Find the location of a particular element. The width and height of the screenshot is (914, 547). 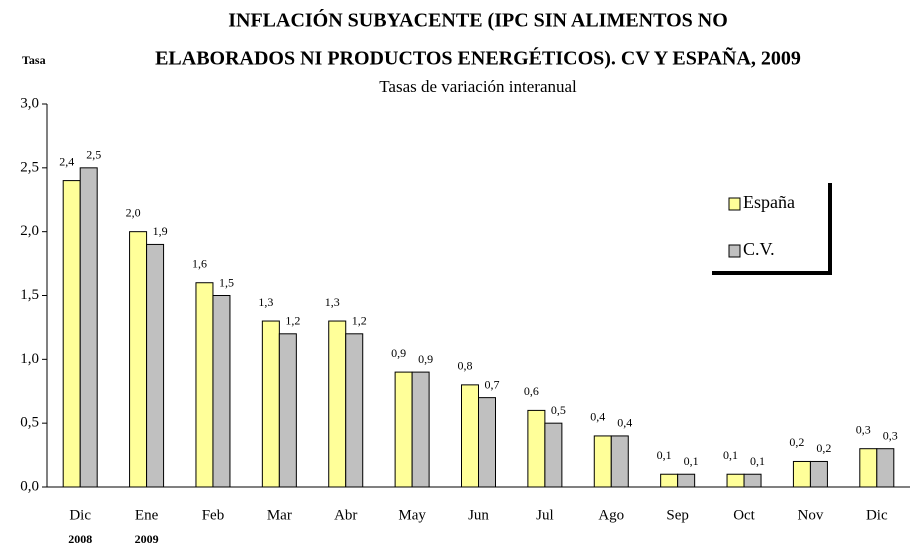

x-tick-label: Oct is located at coordinates (744, 515).